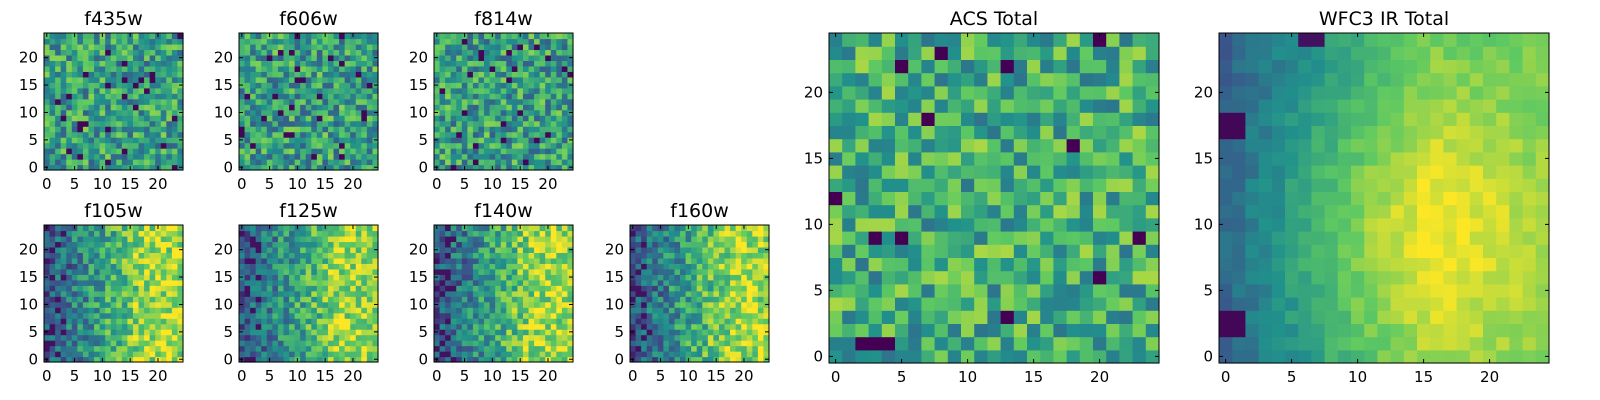 The image size is (1600, 400). Describe the element at coordinates (418, 85) in the screenshot. I see `y-tick-label: 15` at that location.